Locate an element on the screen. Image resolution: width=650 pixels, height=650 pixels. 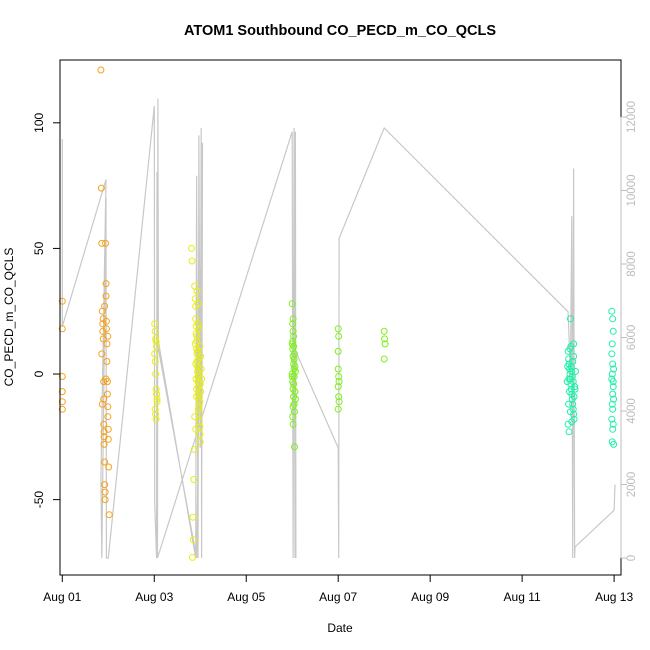
secondary-tick-label: 4000 is located at coordinates (632, 411).